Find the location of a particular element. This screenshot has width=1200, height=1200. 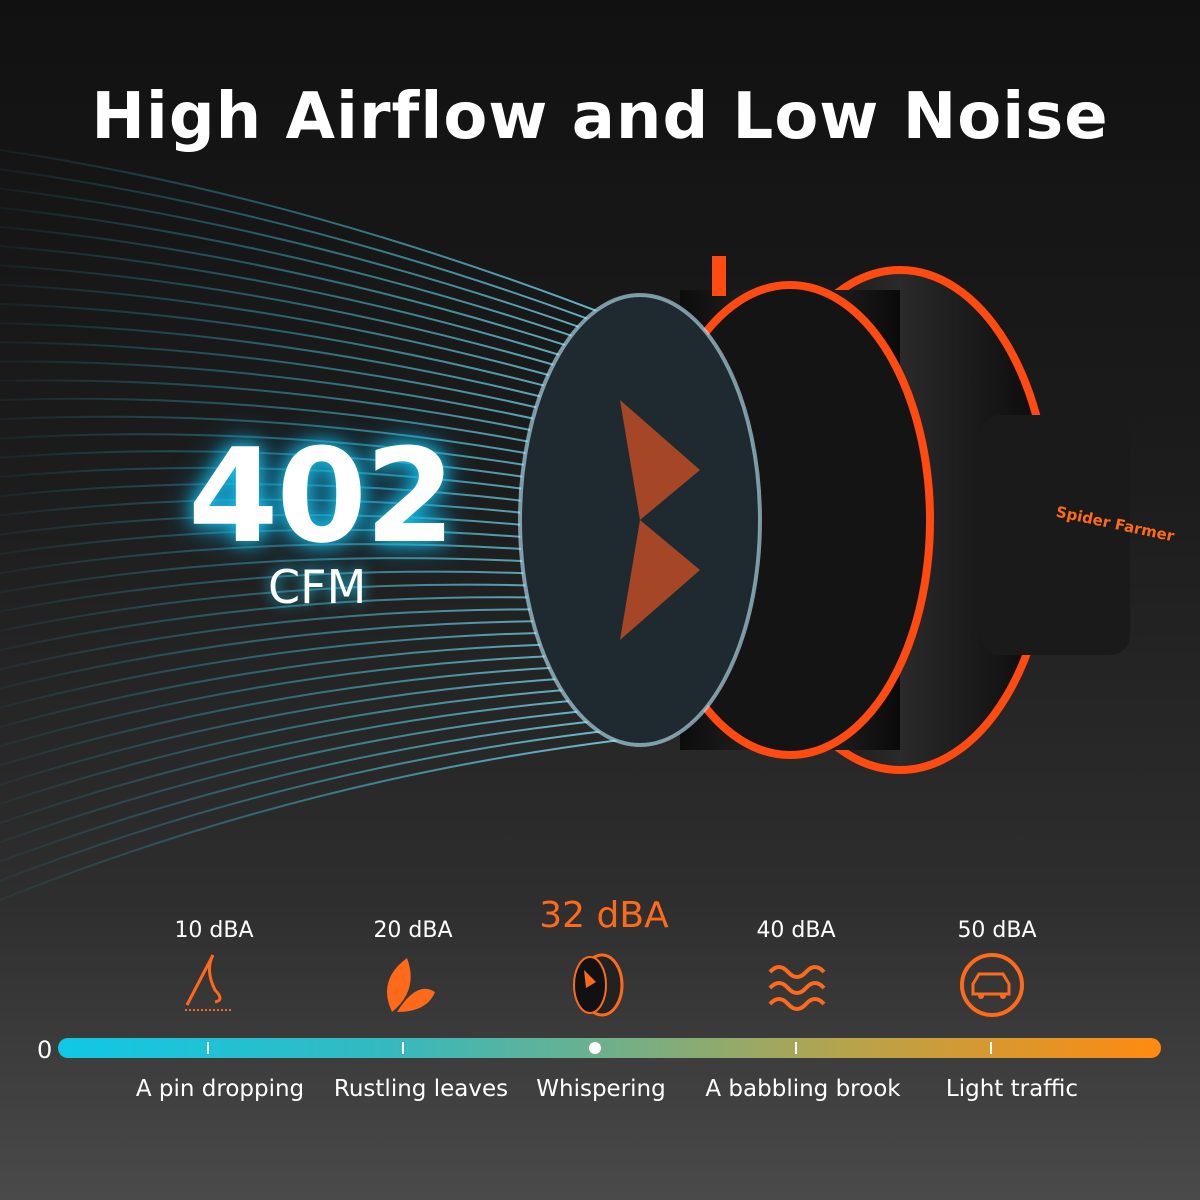

fan-icon is located at coordinates (598, 985).